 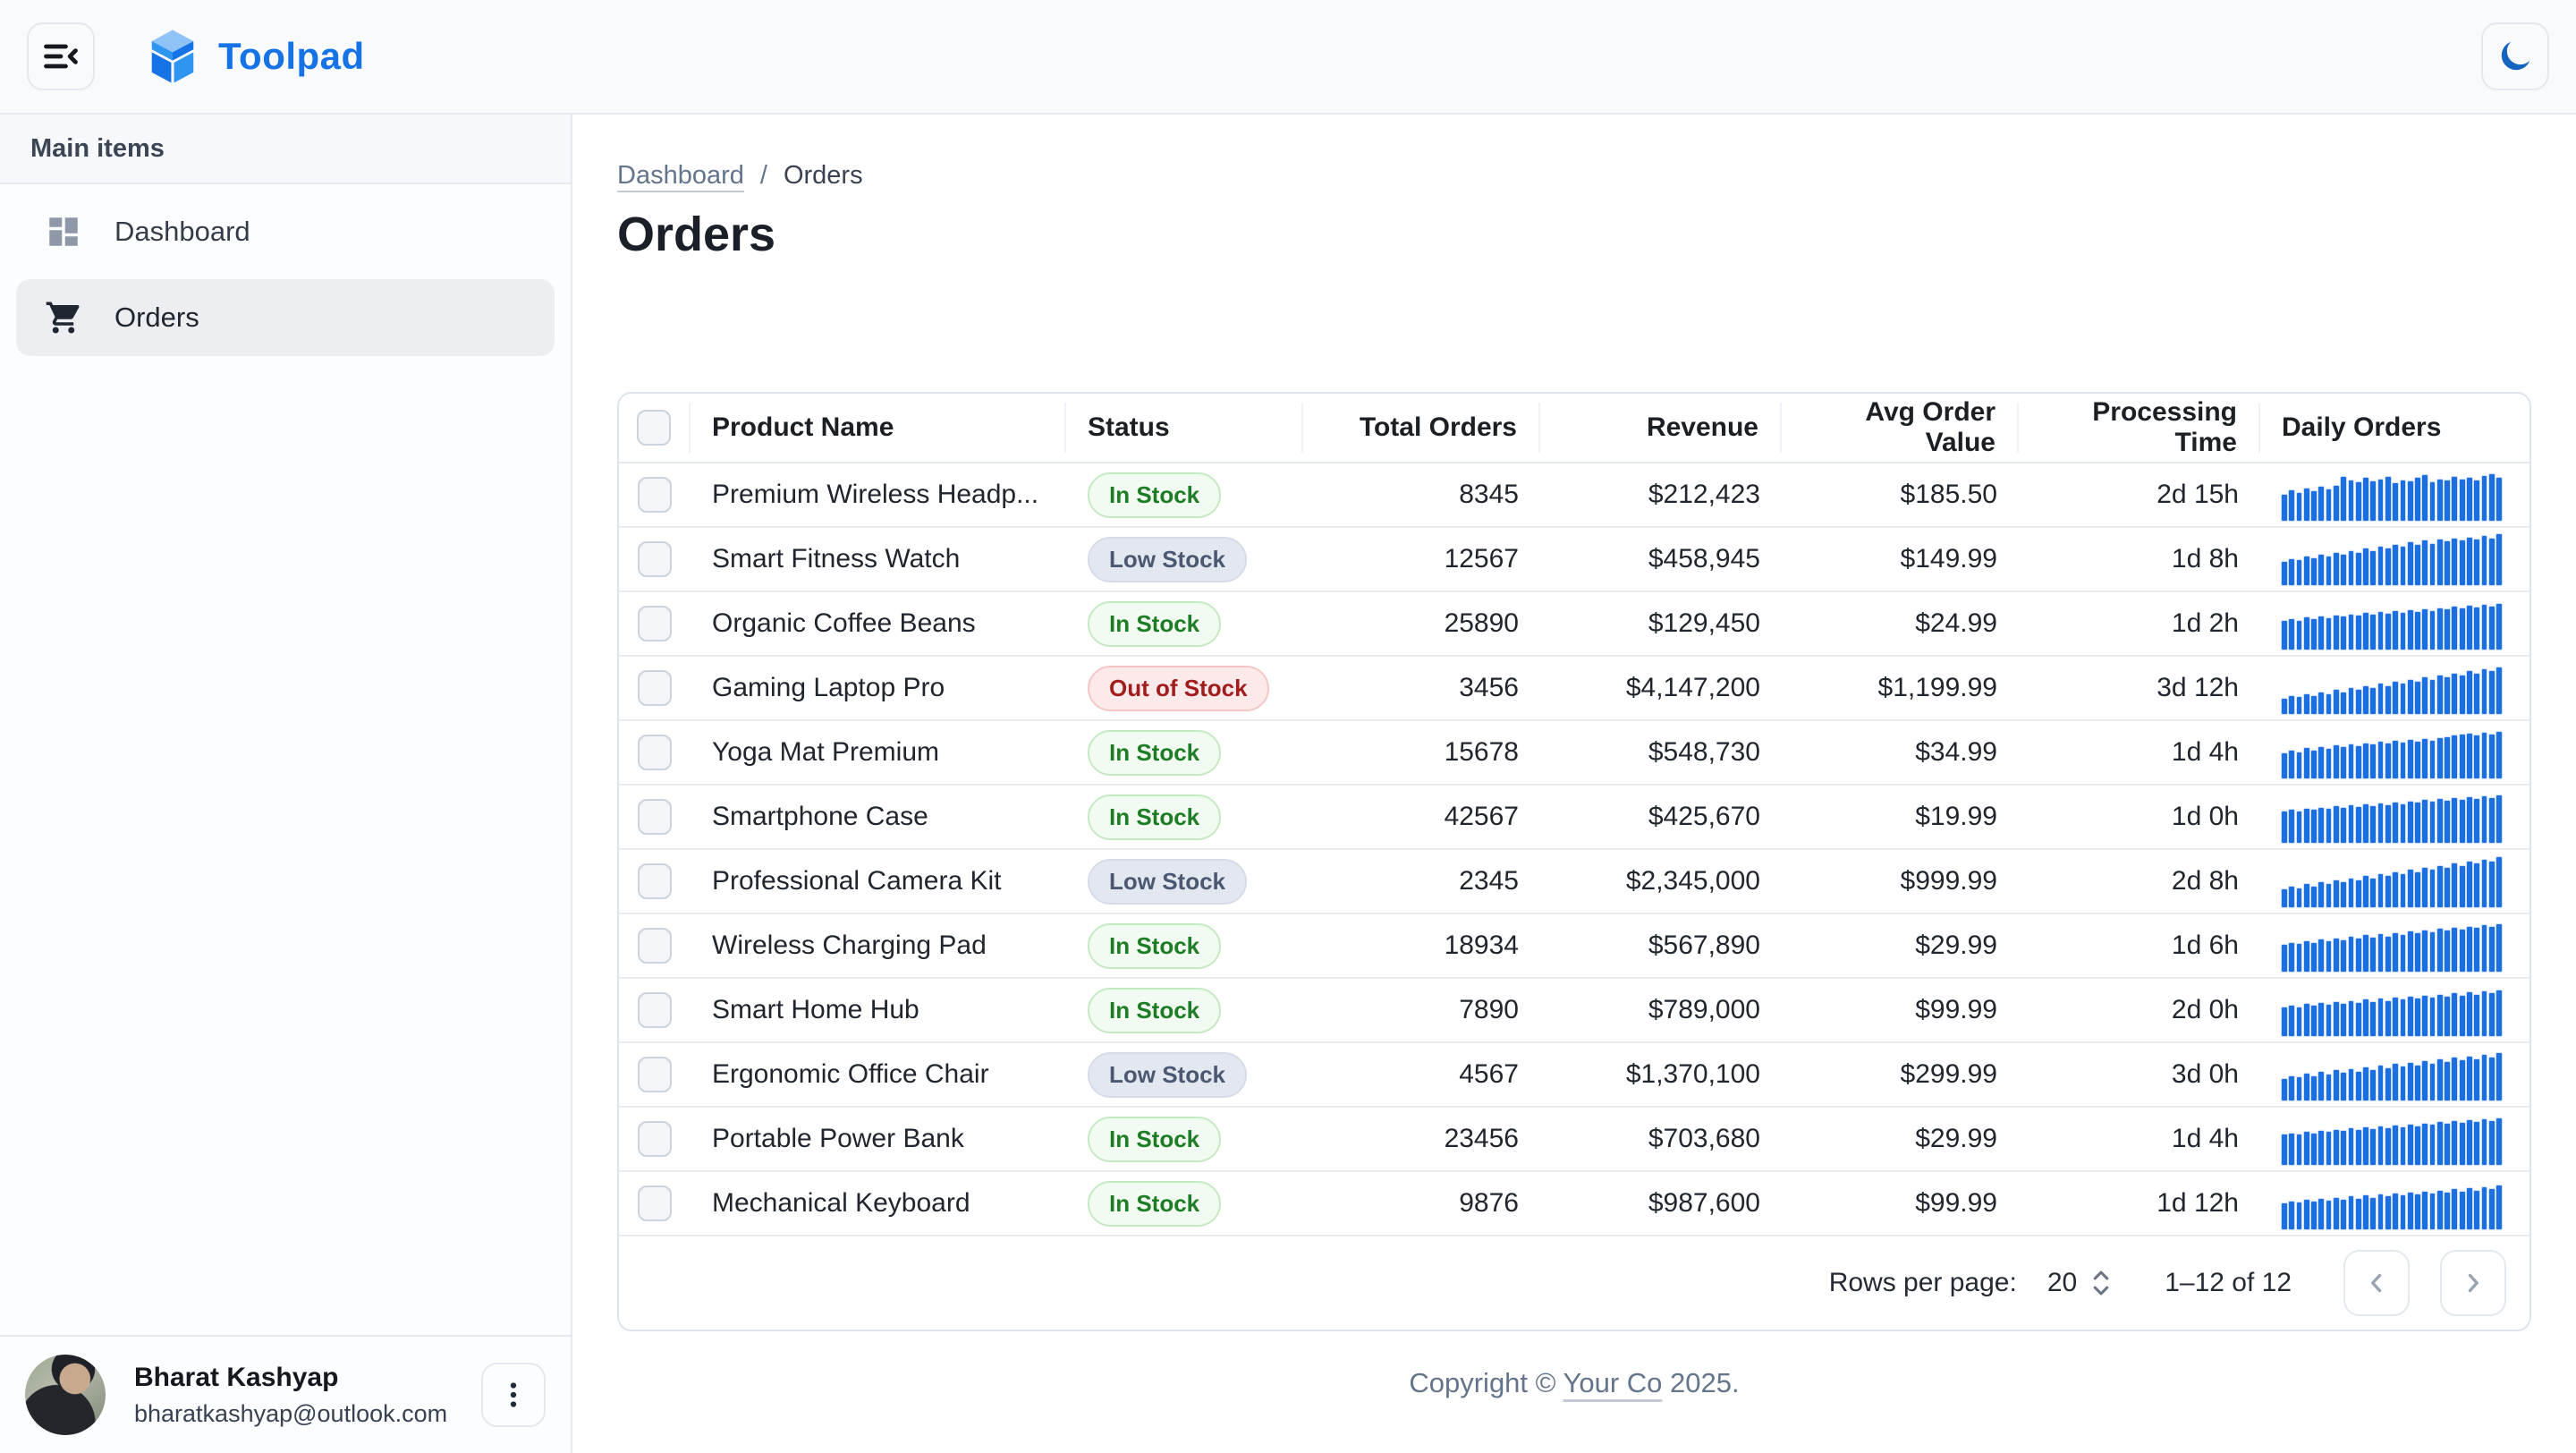 I want to click on cell-avg-order-value: $299.99, so click(x=1948, y=1074).